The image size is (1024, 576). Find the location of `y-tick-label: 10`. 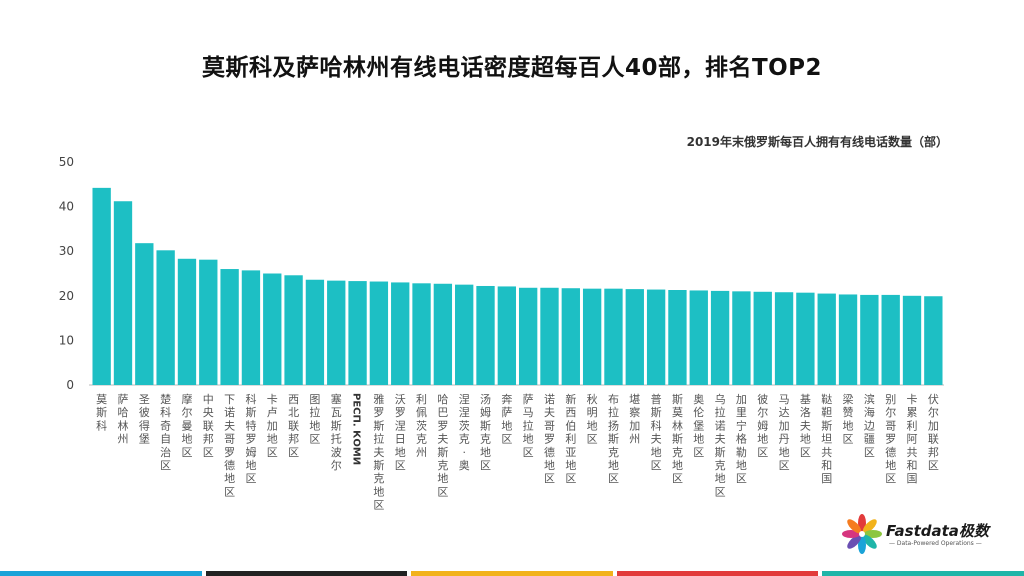

y-tick-label: 10 is located at coordinates (66, 340).